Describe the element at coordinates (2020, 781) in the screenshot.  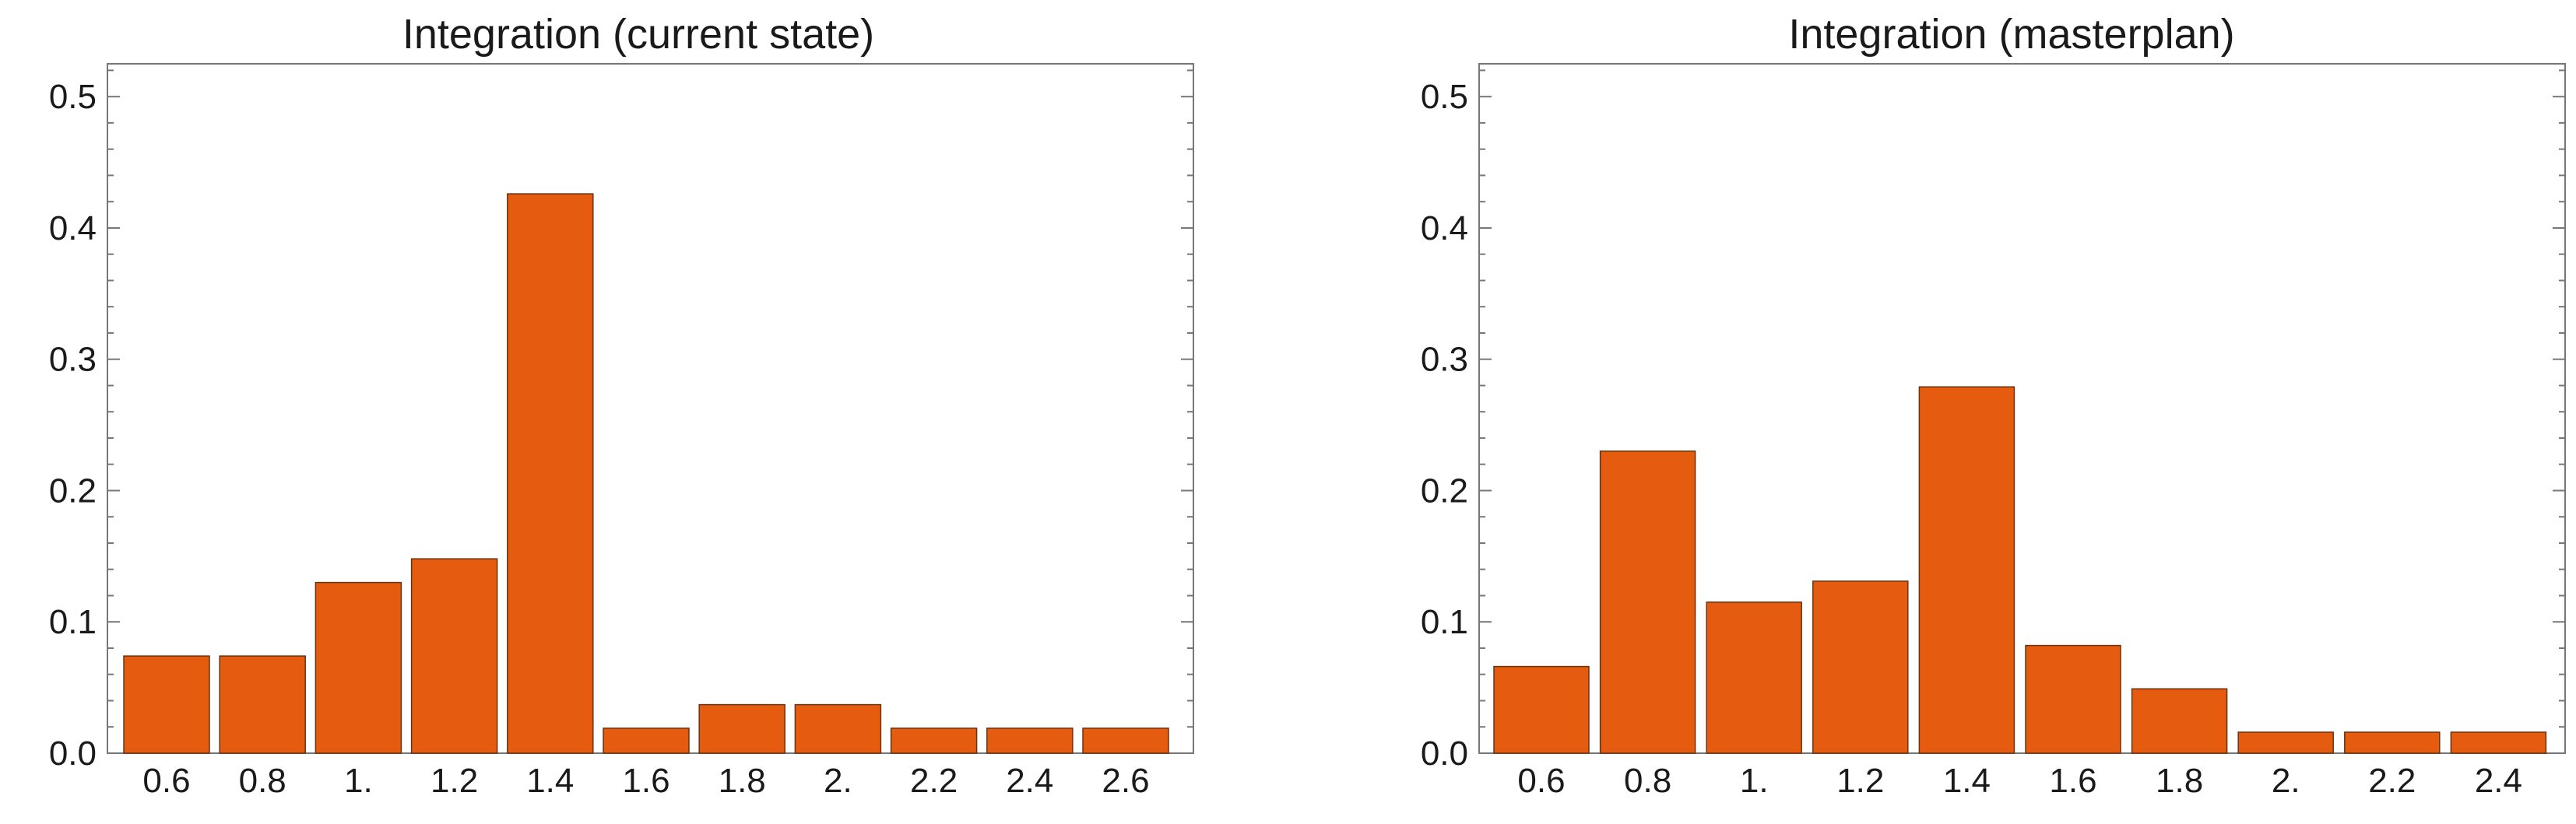
I see `x-axis: 0.6 0.8 1. 1.2 1.4 1.6 1.8 2. 2.2 2.4` at that location.